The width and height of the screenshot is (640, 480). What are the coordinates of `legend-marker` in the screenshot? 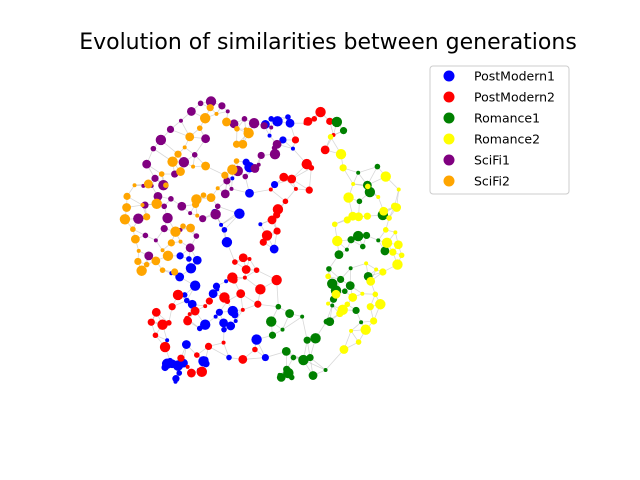 It's located at (449, 139).